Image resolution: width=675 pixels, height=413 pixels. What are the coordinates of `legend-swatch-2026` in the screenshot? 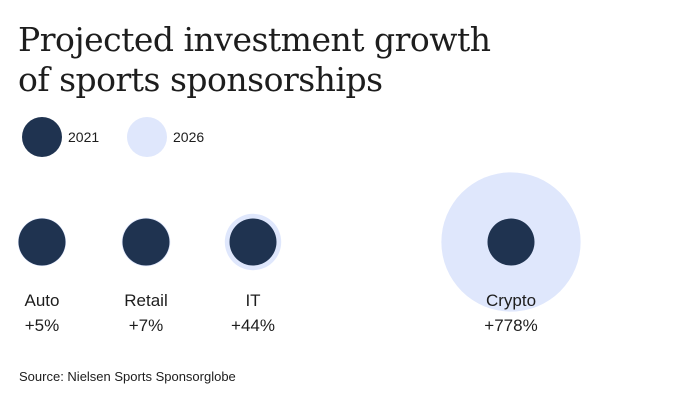 It's located at (147, 137).